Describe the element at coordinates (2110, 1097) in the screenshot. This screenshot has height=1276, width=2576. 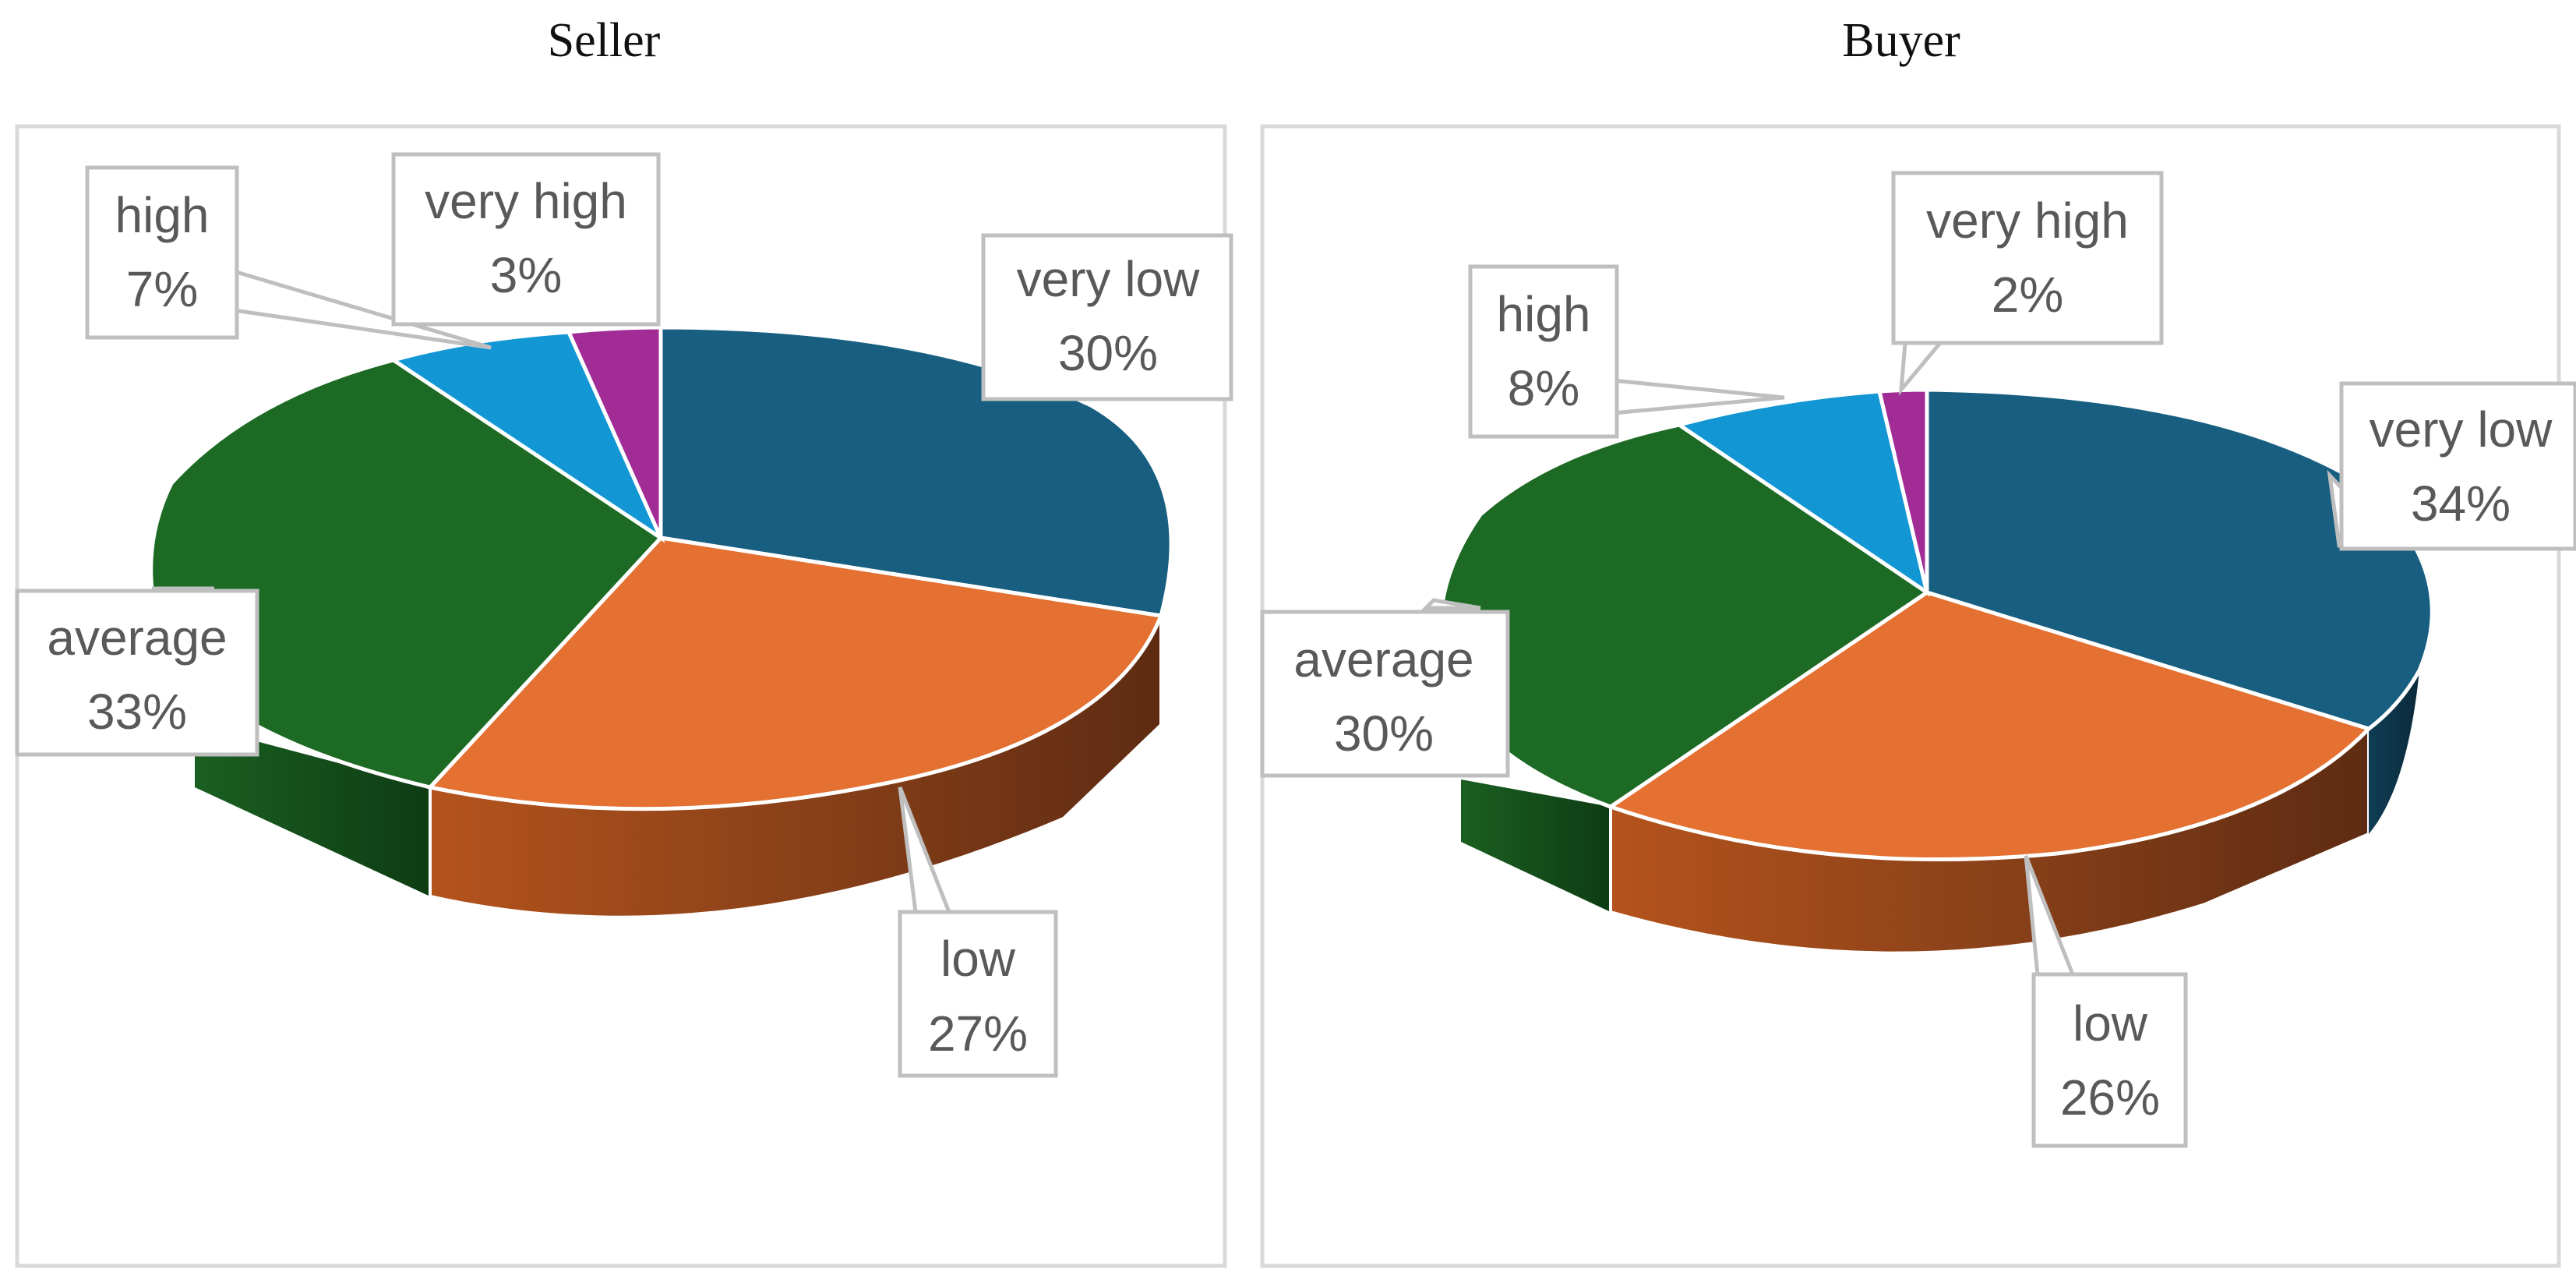
I see `buyer-value-low: 26%` at that location.